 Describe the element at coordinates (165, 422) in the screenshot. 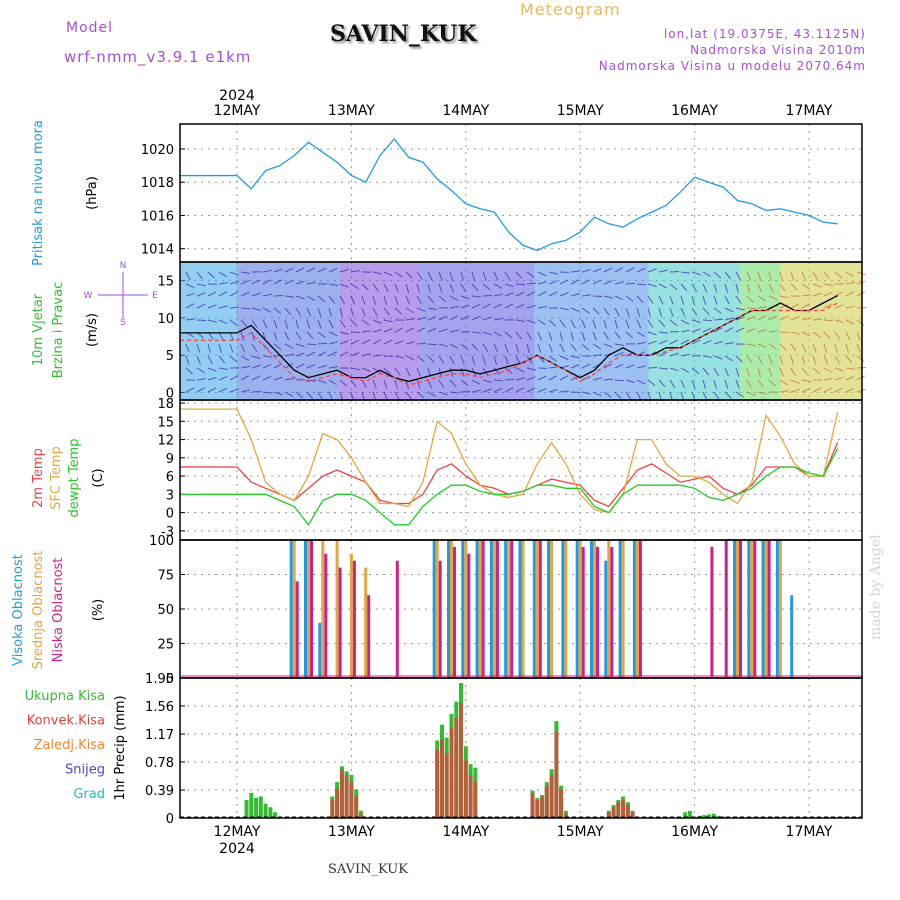

I see `temperature-ytick-label: 15` at that location.